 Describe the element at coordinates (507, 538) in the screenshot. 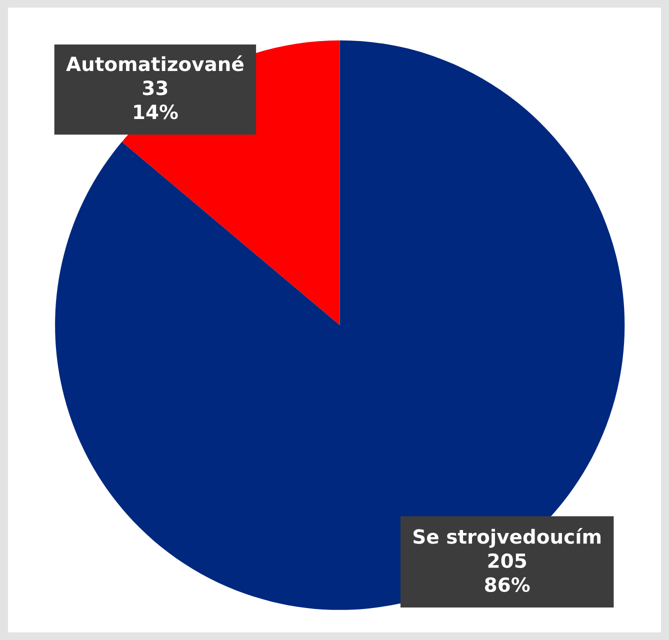

I see `slice-label: Se strojvedoucím` at that location.